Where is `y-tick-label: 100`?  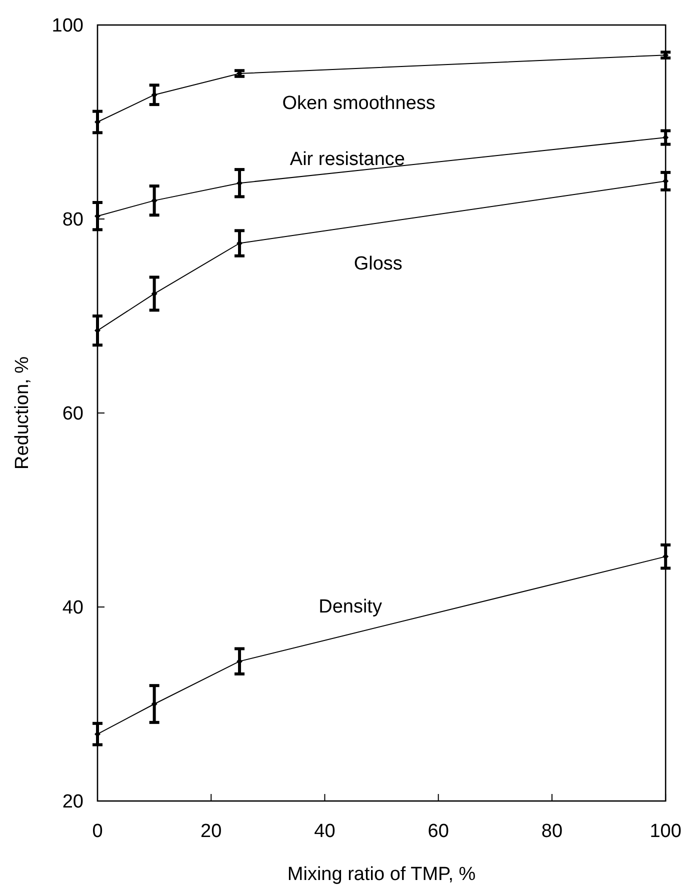
y-tick-label: 100 is located at coordinates (68, 26).